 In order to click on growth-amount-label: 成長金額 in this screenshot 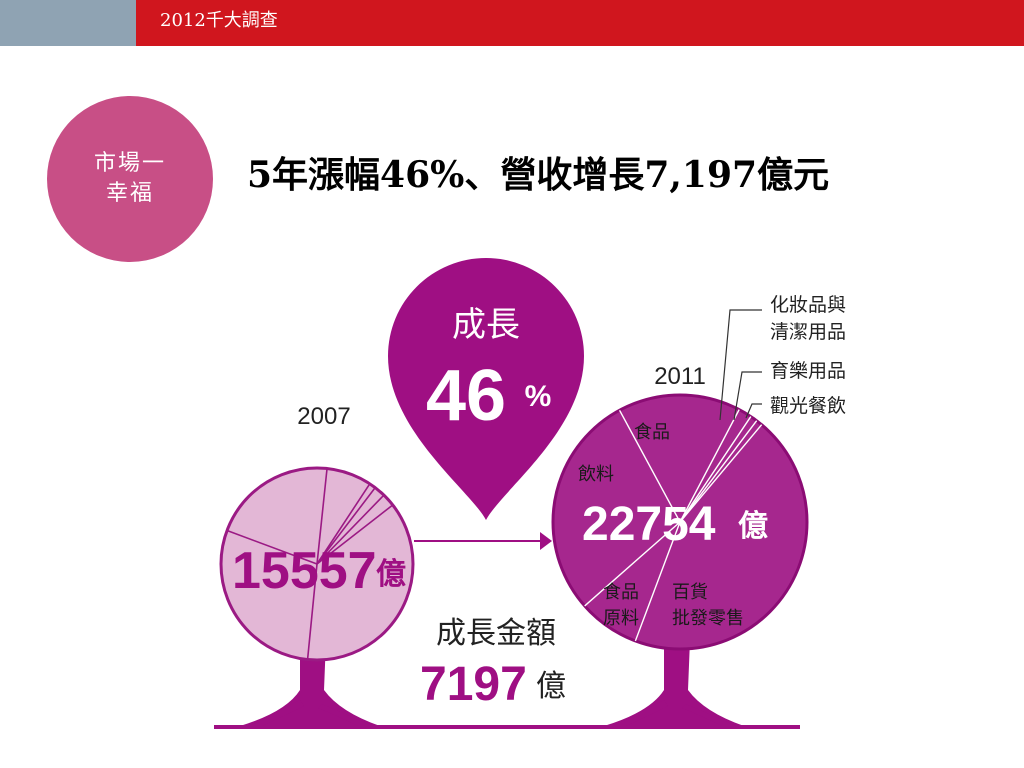, I will do `click(496, 633)`.